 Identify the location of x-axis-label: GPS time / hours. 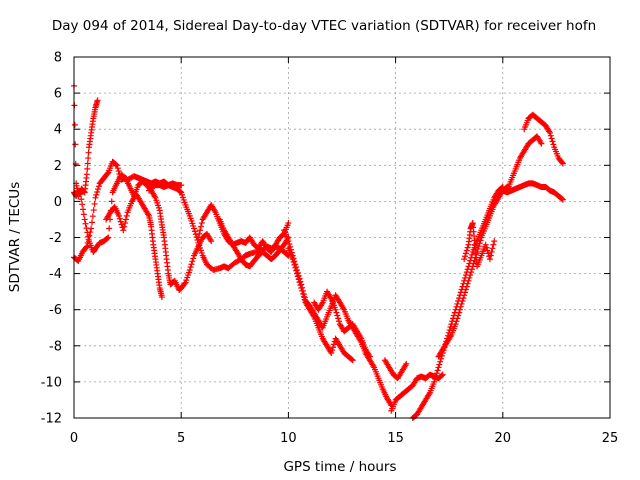
(339, 467).